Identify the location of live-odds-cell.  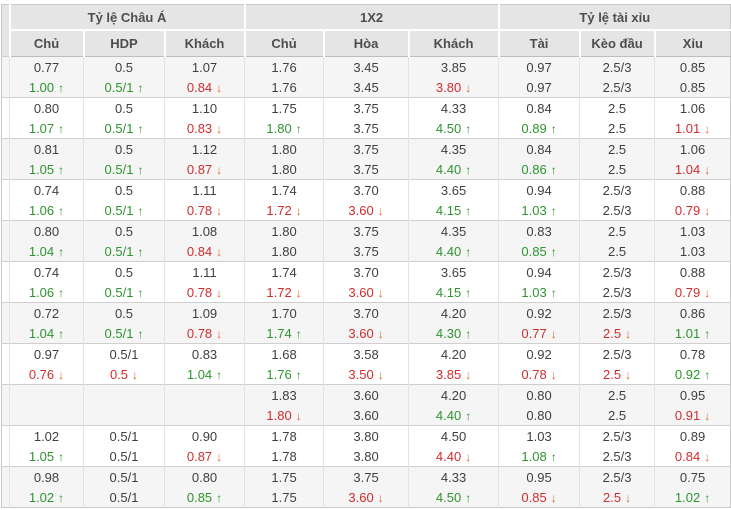
(46, 415).